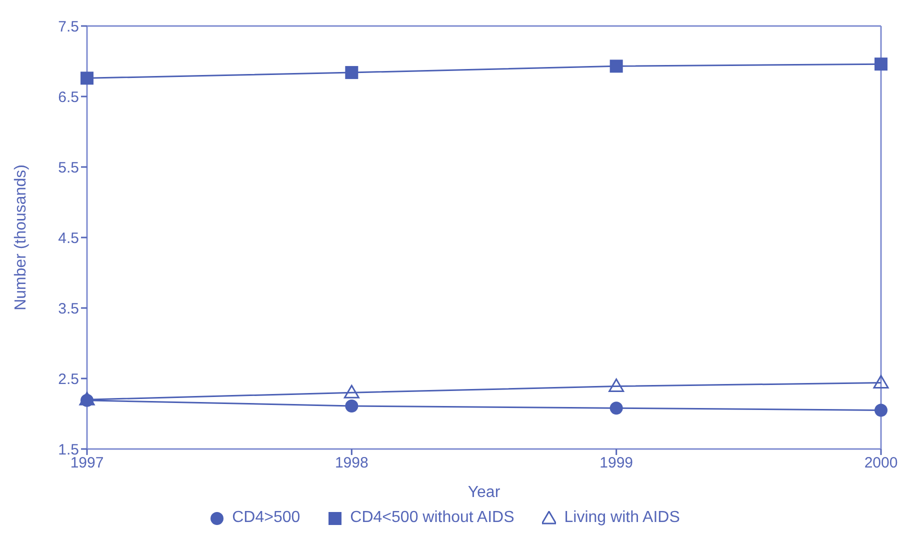 The height and width of the screenshot is (535, 912). What do you see at coordinates (617, 463) in the screenshot?
I see `x-tick-label: 1999` at bounding box center [617, 463].